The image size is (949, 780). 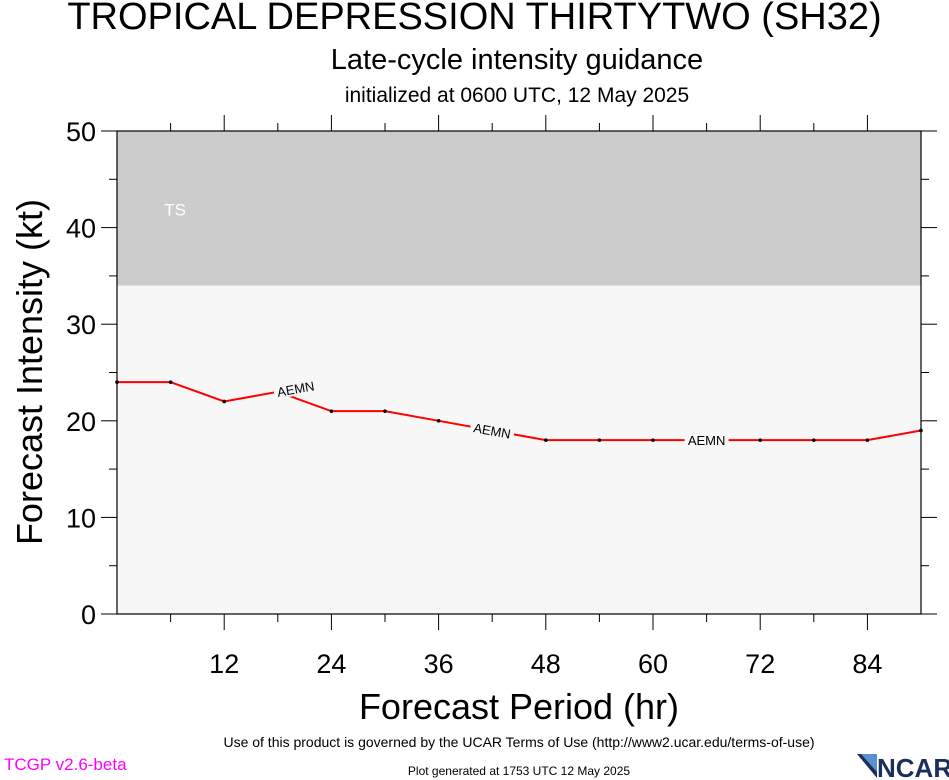 What do you see at coordinates (517, 60) in the screenshot?
I see `chart-subtitle: Late-cycle intensity guidance` at bounding box center [517, 60].